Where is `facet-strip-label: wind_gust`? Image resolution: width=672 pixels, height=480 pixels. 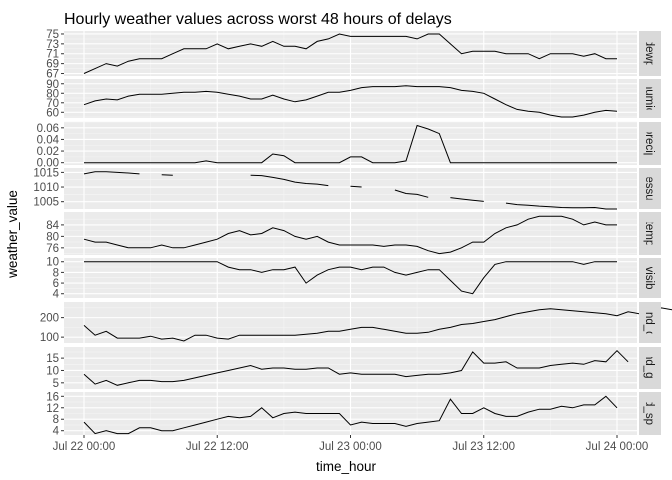 facet-strip-label: wind_gust is located at coordinates (649, 368).